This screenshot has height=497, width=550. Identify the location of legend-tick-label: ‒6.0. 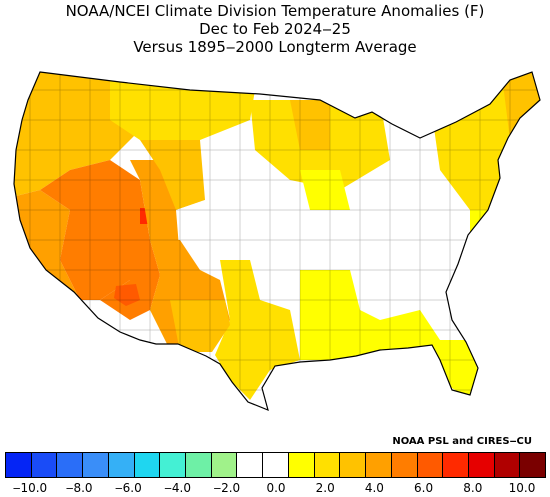
(128, 488).